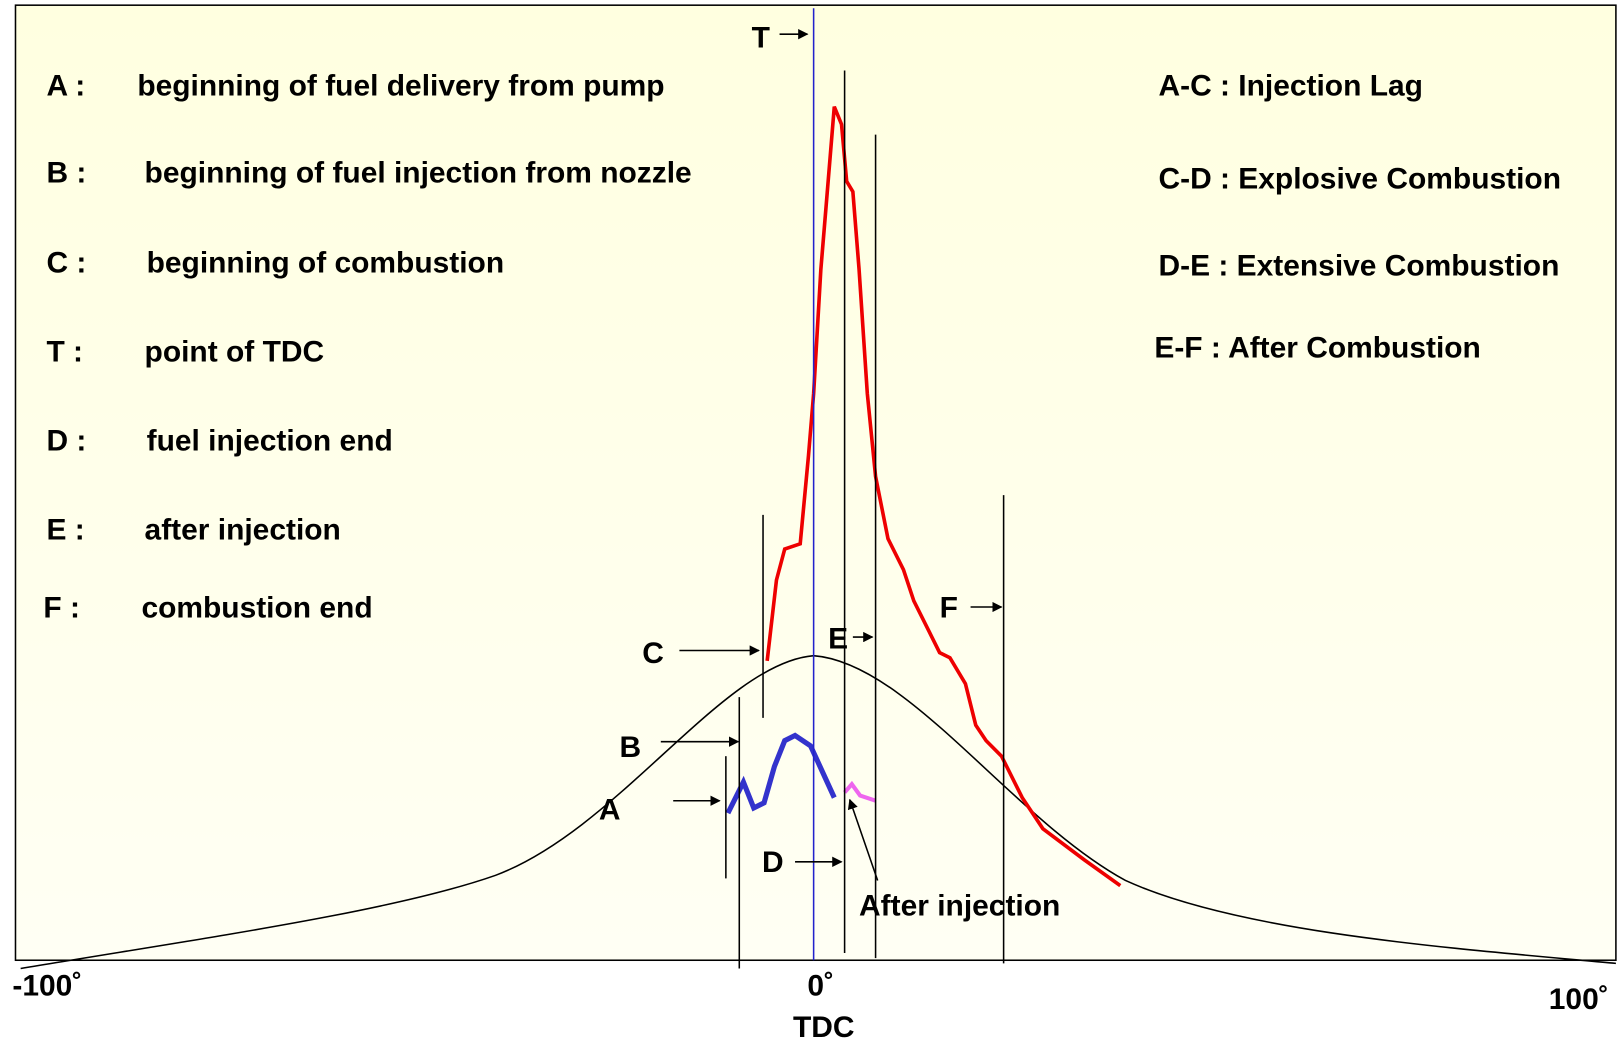 This screenshot has width=1619, height=1040. Describe the element at coordinates (773, 862) in the screenshot. I see `point-label: D` at that location.